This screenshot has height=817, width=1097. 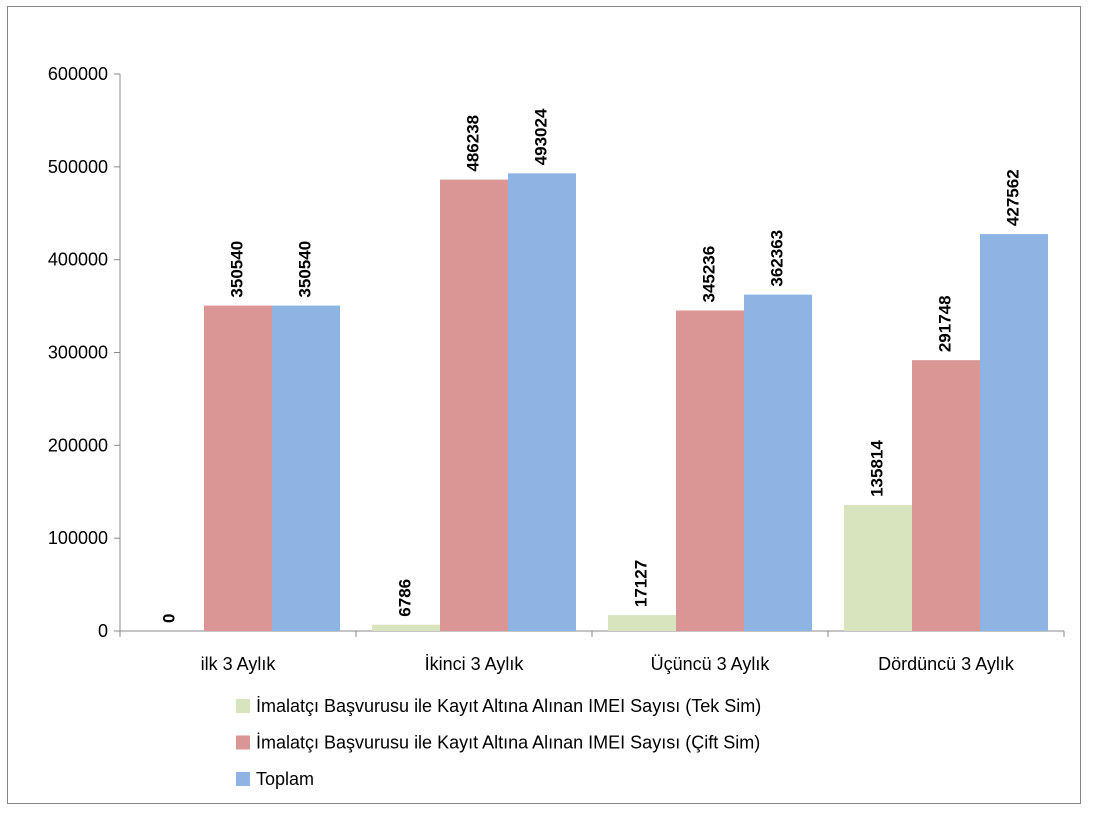 I want to click on data-label: 135814, so click(x=876, y=468).